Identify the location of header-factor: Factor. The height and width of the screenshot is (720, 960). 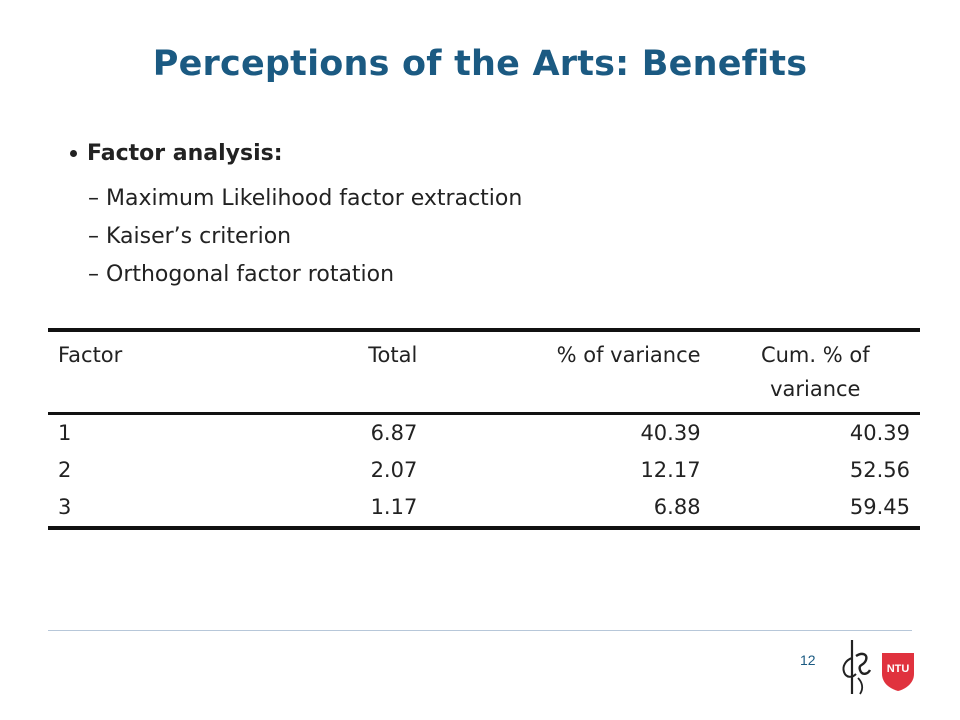
(90, 355).